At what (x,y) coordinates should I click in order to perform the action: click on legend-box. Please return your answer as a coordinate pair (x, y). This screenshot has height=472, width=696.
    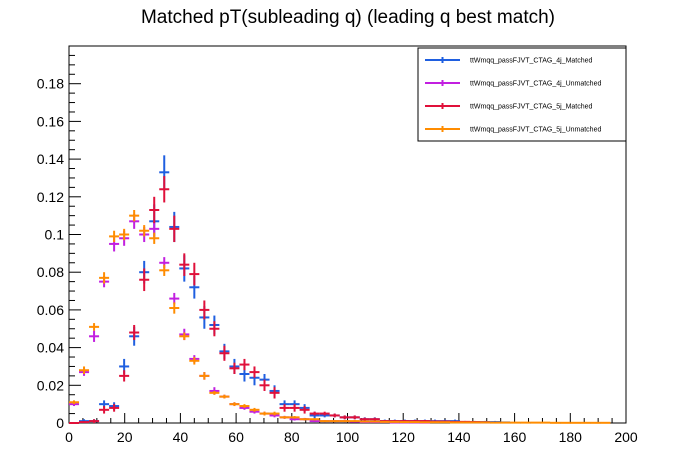
    Looking at the image, I should click on (522, 94).